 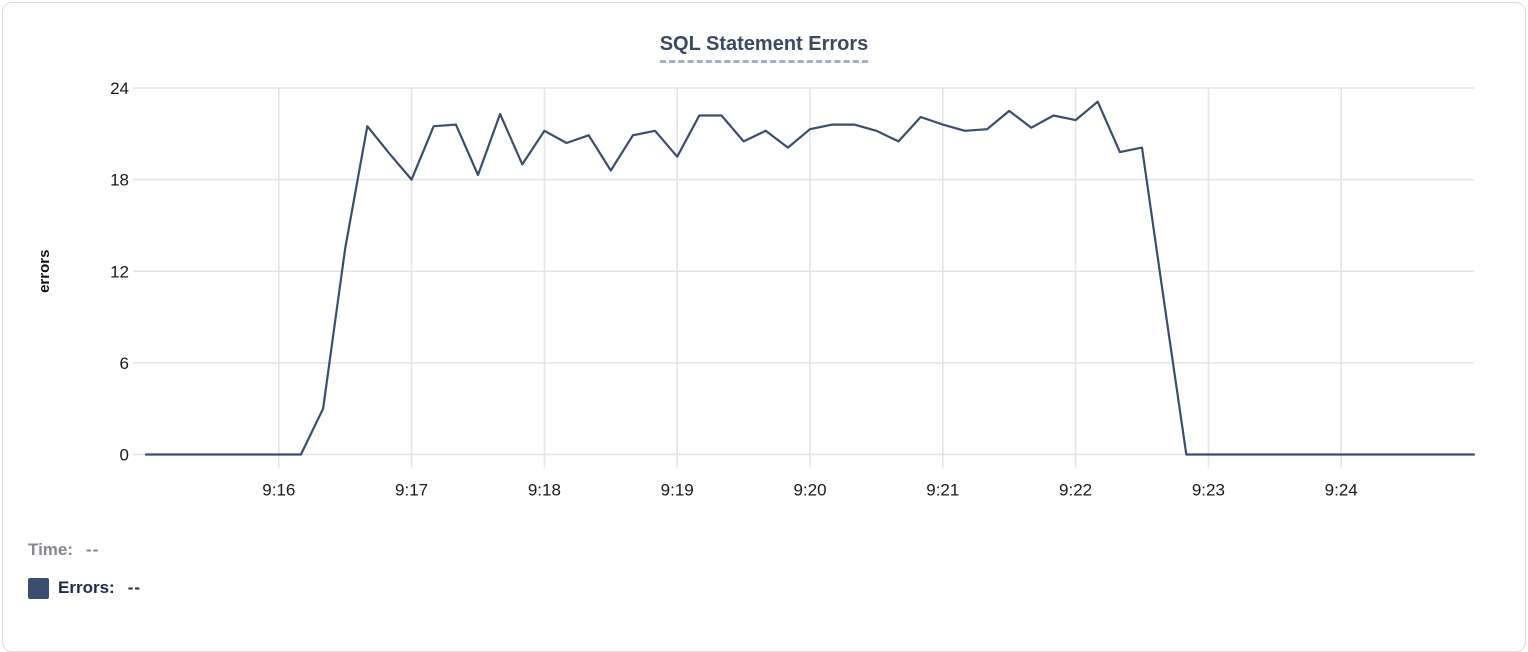 I want to click on x-tick-label: 9:18, so click(x=544, y=490).